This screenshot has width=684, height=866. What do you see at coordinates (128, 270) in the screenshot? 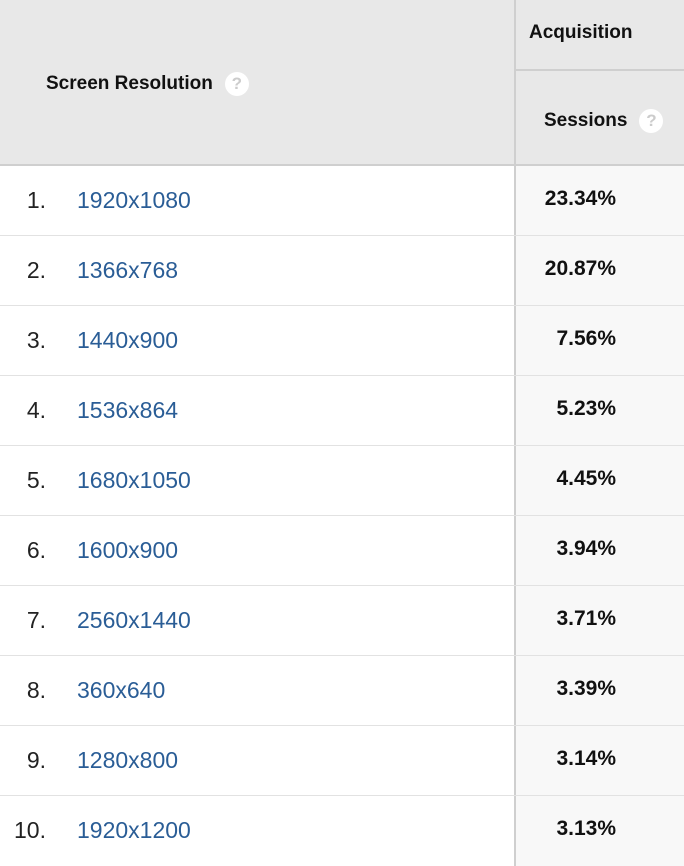
I see `resolution-link: 1366x768` at bounding box center [128, 270].